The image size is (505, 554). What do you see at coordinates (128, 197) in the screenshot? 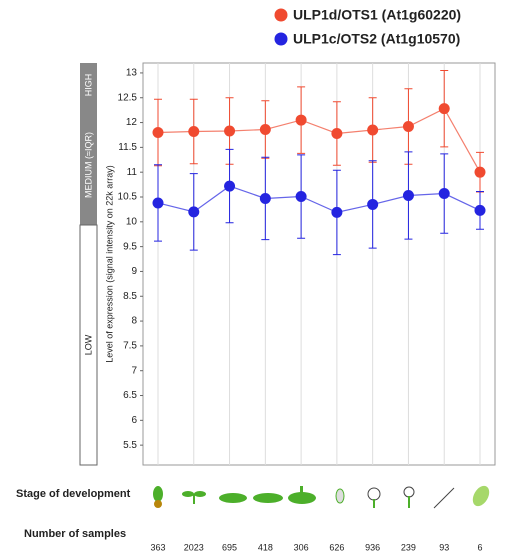
I see `y-tick-label: 10.5` at bounding box center [128, 197].